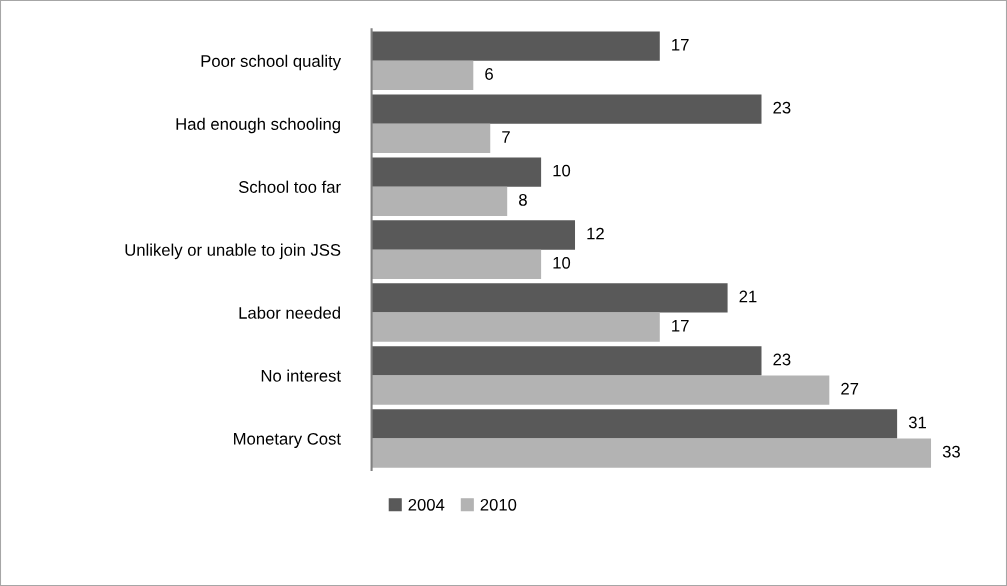 This screenshot has width=1007, height=586. Describe the element at coordinates (233, 251) in the screenshot. I see `y-tick-label: Unlikely or unable to join JSS` at that location.